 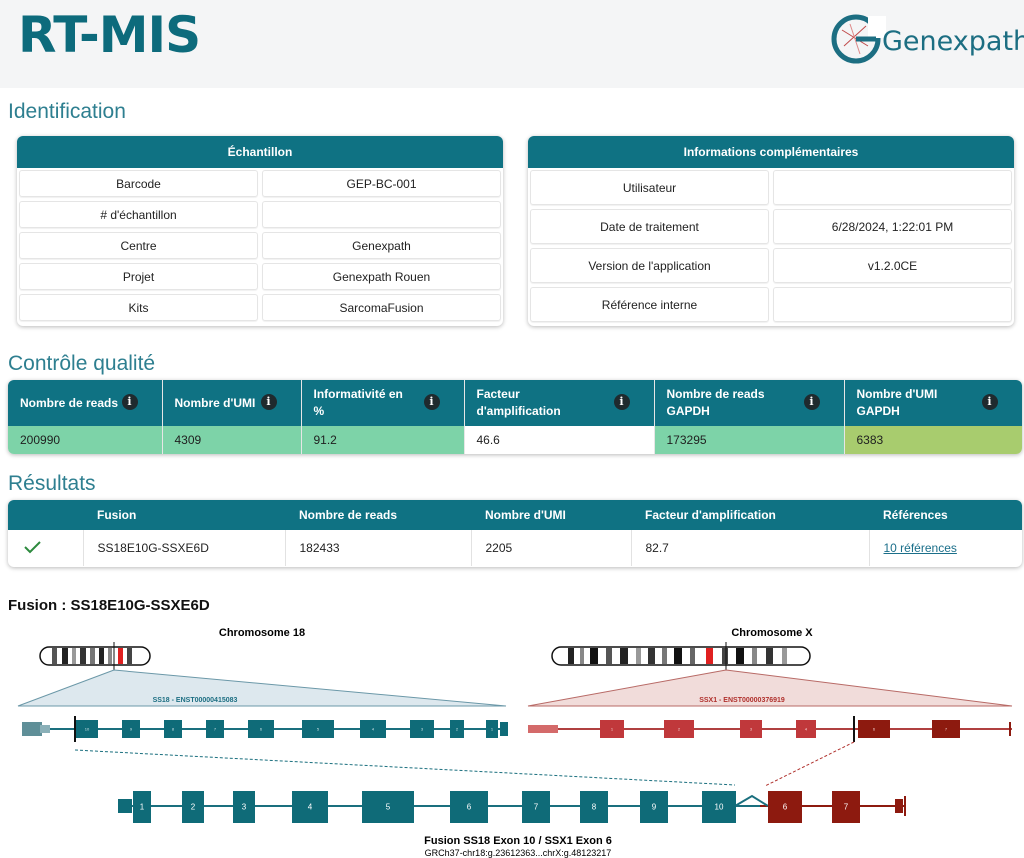 I want to click on chromosome-18-ideogram, so click(x=95, y=656).